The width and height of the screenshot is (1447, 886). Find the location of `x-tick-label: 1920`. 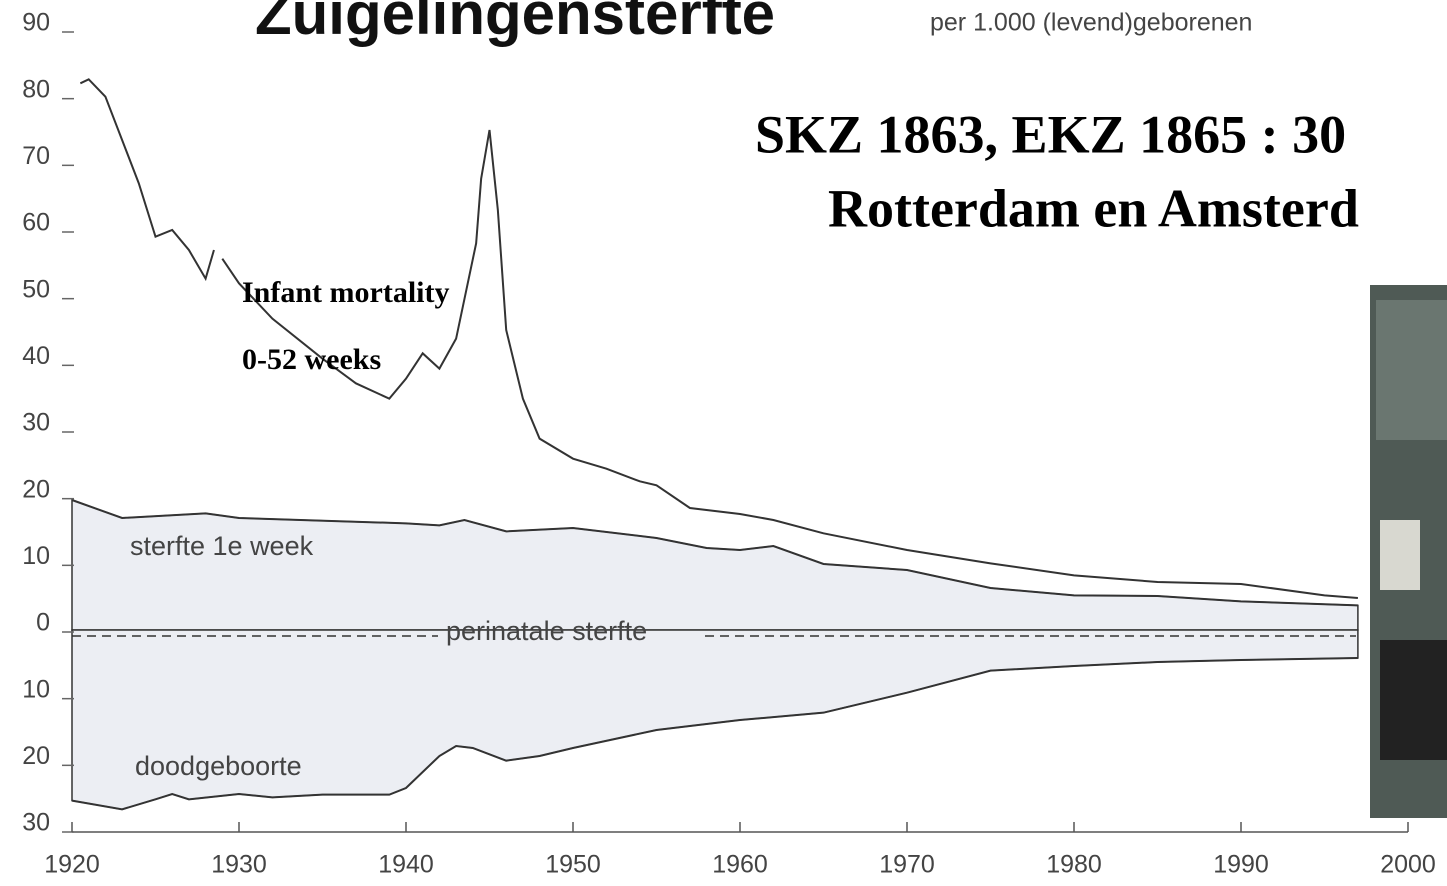

x-tick-label: 1920 is located at coordinates (72, 865).